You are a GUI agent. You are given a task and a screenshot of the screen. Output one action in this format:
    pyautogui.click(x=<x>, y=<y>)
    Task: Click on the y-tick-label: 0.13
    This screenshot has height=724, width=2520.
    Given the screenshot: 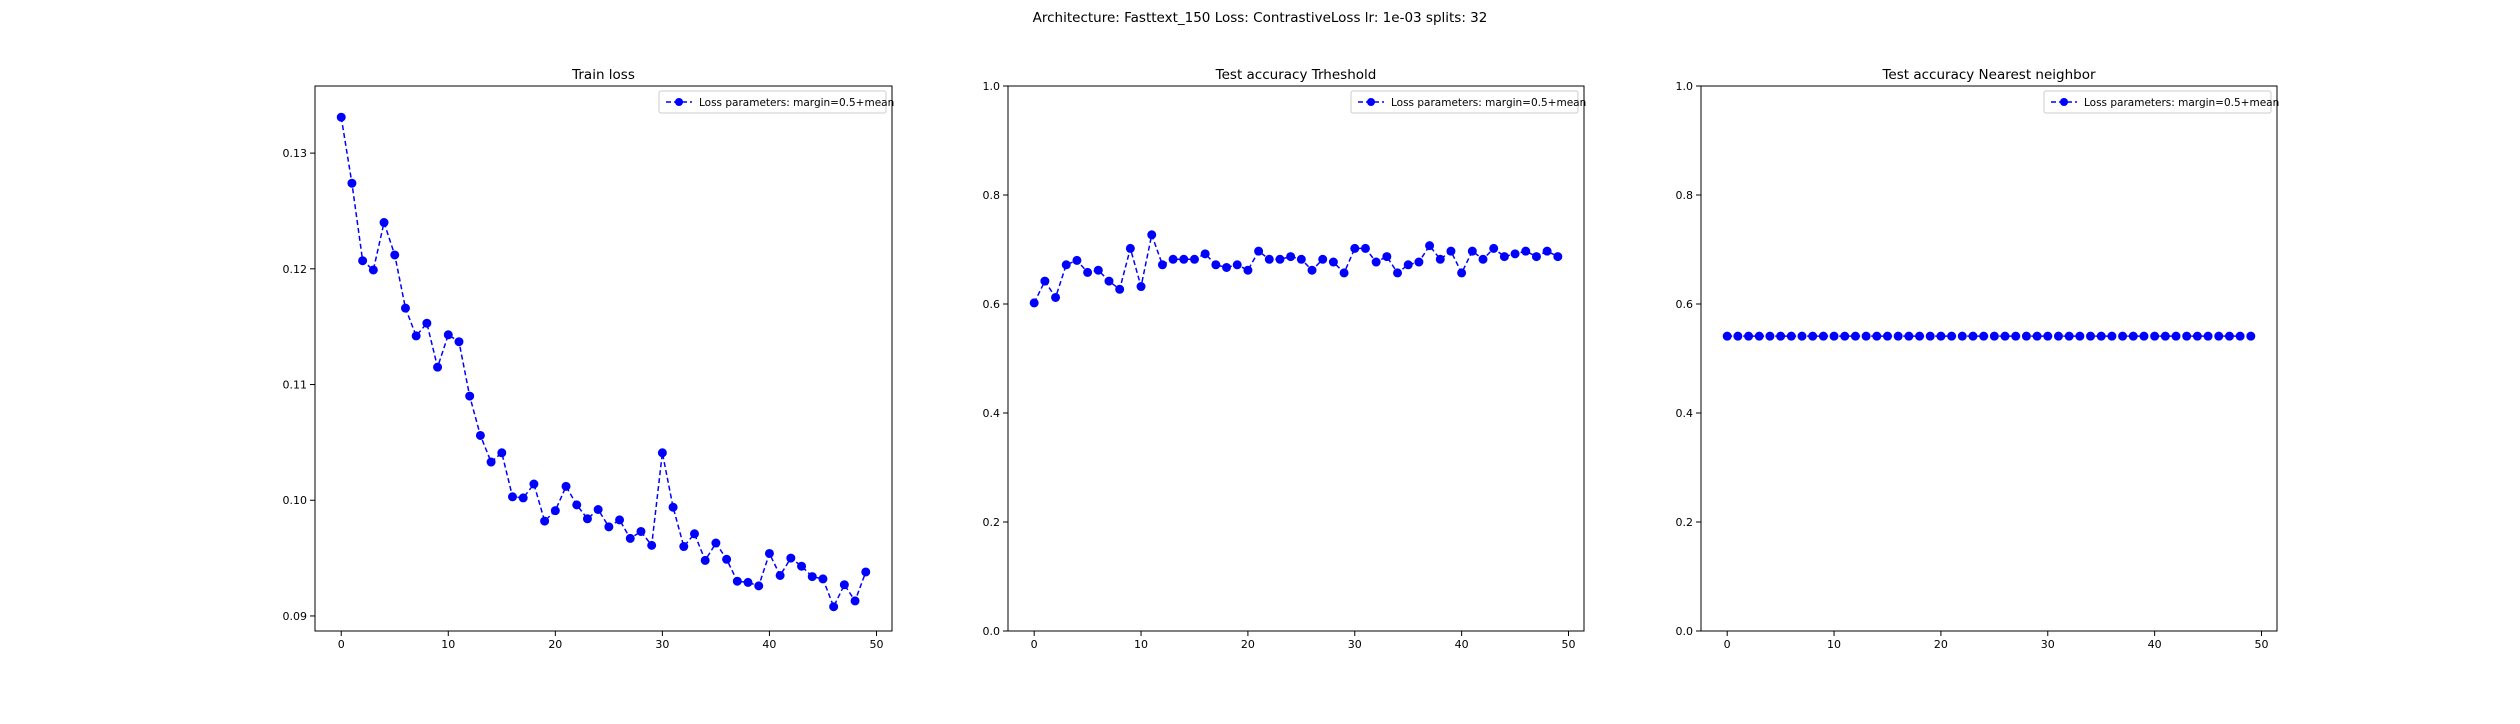 What is the action you would take?
    pyautogui.click(x=295, y=153)
    